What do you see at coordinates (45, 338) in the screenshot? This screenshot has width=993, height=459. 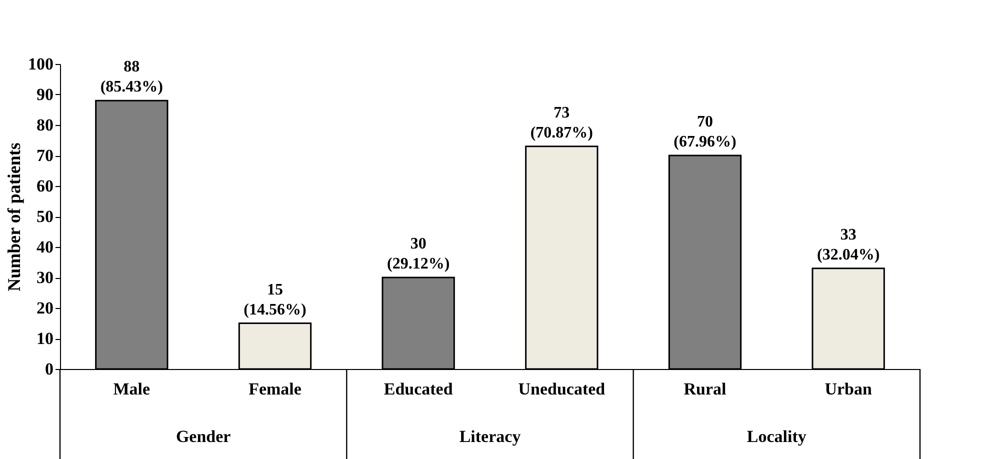 I see `y-tick-label: 10` at bounding box center [45, 338].